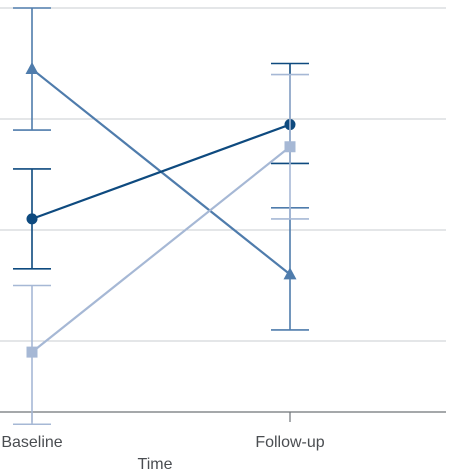 Image resolution: width=474 pixels, height=474 pixels. I want to click on series-line, so click(161, 171).